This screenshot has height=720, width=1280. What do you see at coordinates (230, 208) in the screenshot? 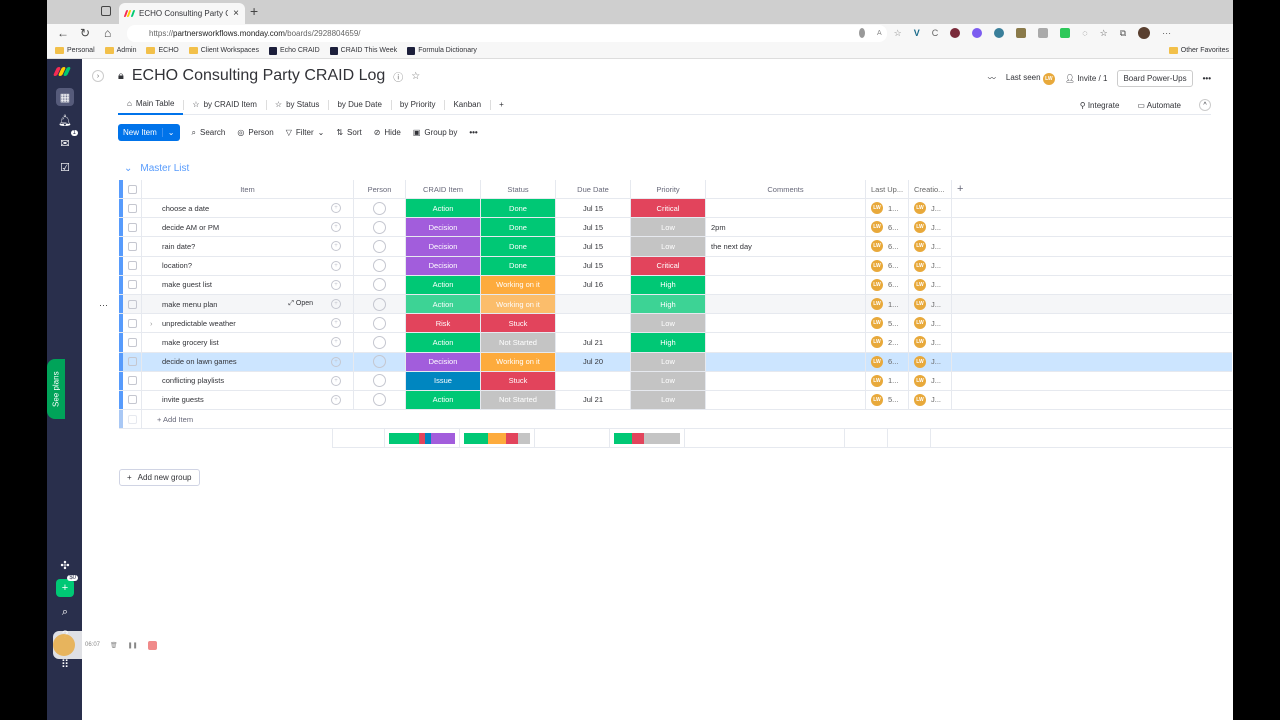
I see `item-name-cell: choose a date` at bounding box center [230, 208].